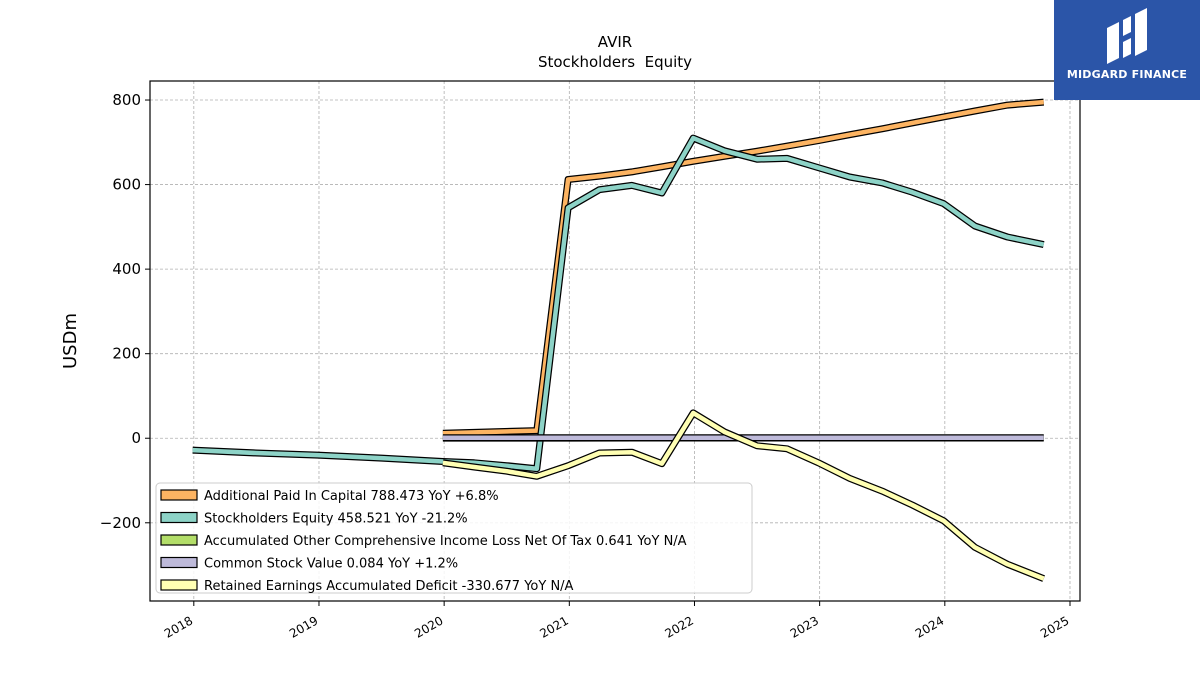 The image size is (1200, 675). I want to click on y-tick-label: 600, so click(126, 185).